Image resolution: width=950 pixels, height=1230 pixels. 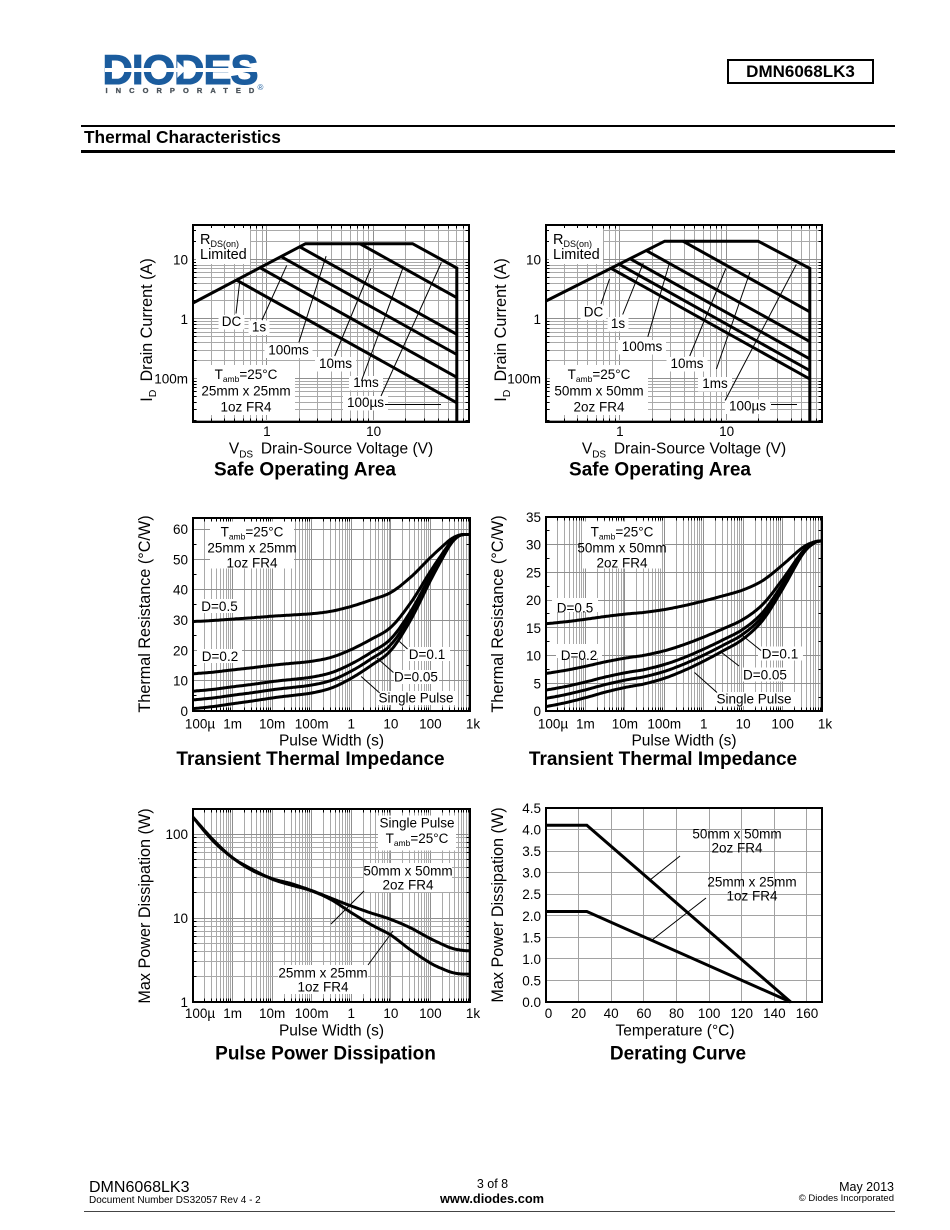 What do you see at coordinates (288, 350) in the screenshot?
I see `svg-text: 100ms` at bounding box center [288, 350].